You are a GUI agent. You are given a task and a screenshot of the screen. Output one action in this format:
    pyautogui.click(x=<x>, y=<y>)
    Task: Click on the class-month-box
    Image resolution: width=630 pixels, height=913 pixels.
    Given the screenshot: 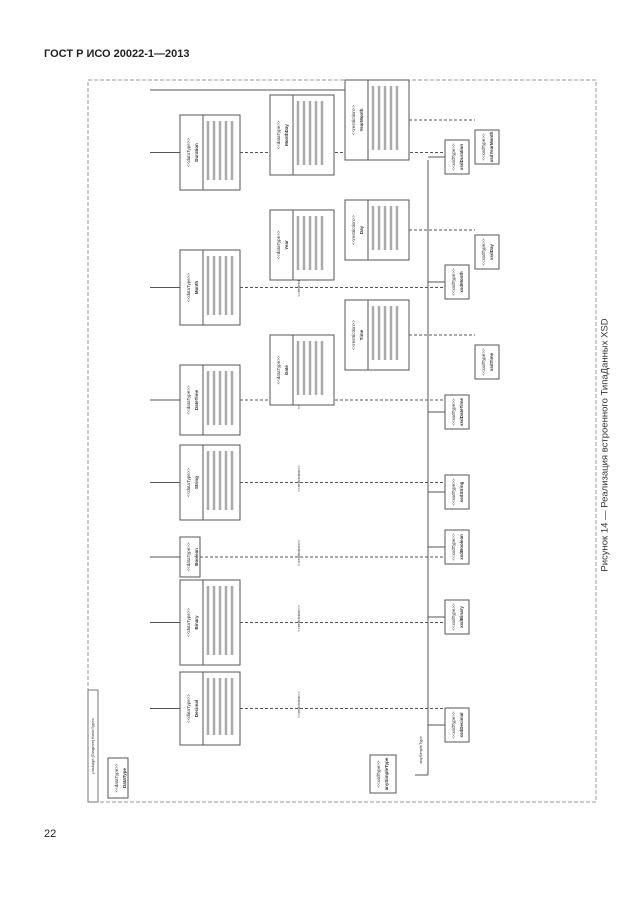 What is the action you would take?
    pyautogui.click(x=210, y=287)
    